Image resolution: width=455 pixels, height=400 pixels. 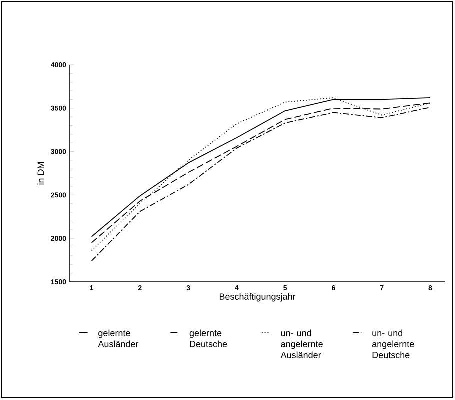 What do you see at coordinates (118, 339) in the screenshot?
I see `legend-label: gelernte Ausländer` at bounding box center [118, 339].